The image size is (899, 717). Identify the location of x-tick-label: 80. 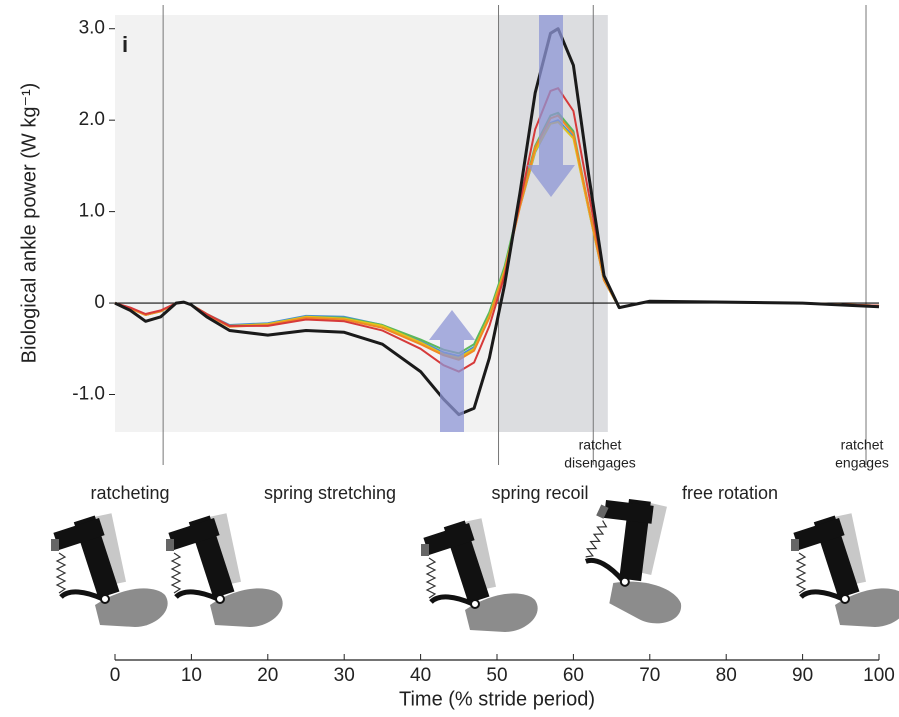
(726, 675).